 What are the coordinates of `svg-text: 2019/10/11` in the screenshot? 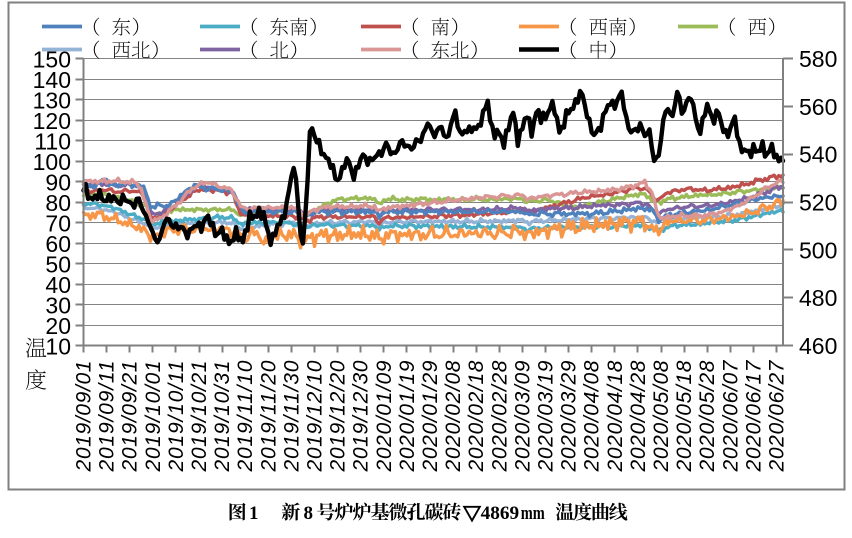 It's located at (176, 417).